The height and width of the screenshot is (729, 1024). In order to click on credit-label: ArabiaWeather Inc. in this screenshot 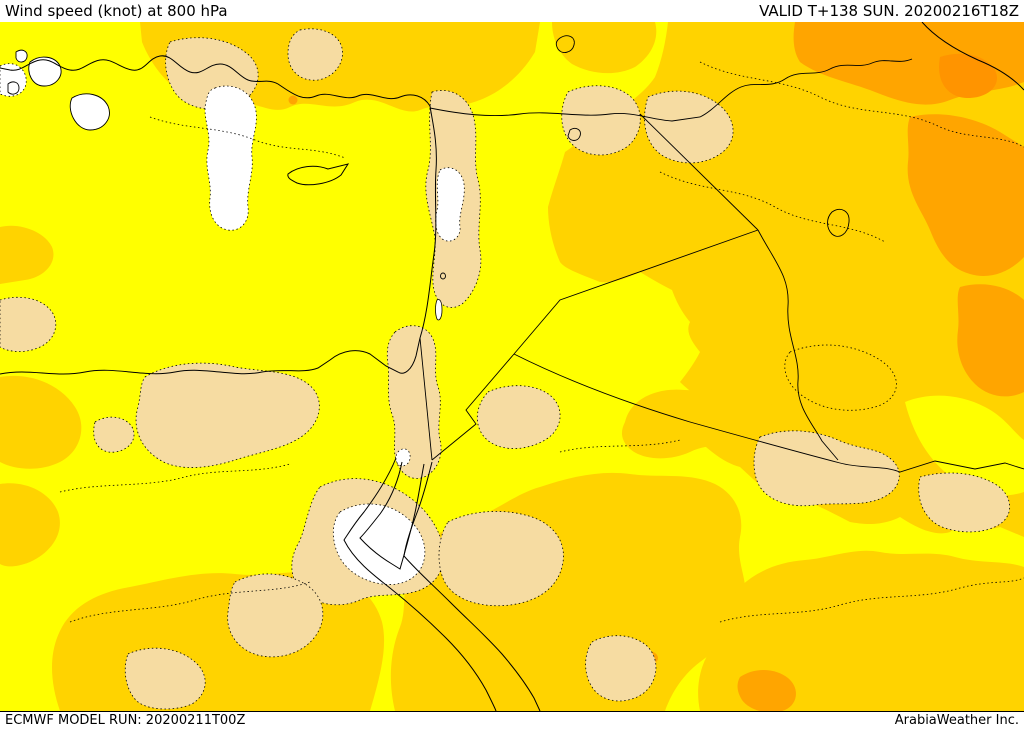, I will do `click(956, 720)`.